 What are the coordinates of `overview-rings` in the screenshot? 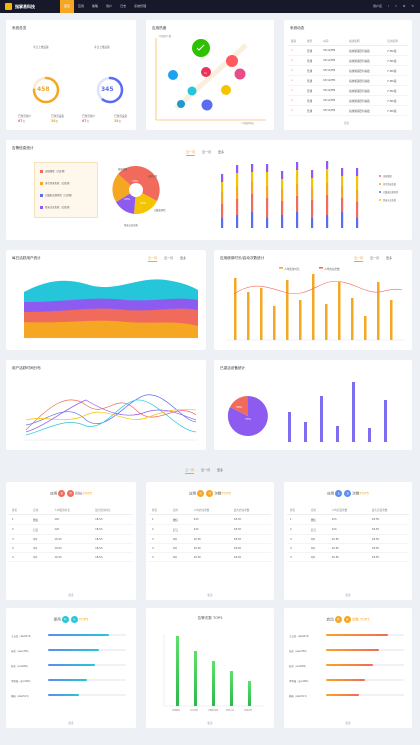 It's located at (78, 90).